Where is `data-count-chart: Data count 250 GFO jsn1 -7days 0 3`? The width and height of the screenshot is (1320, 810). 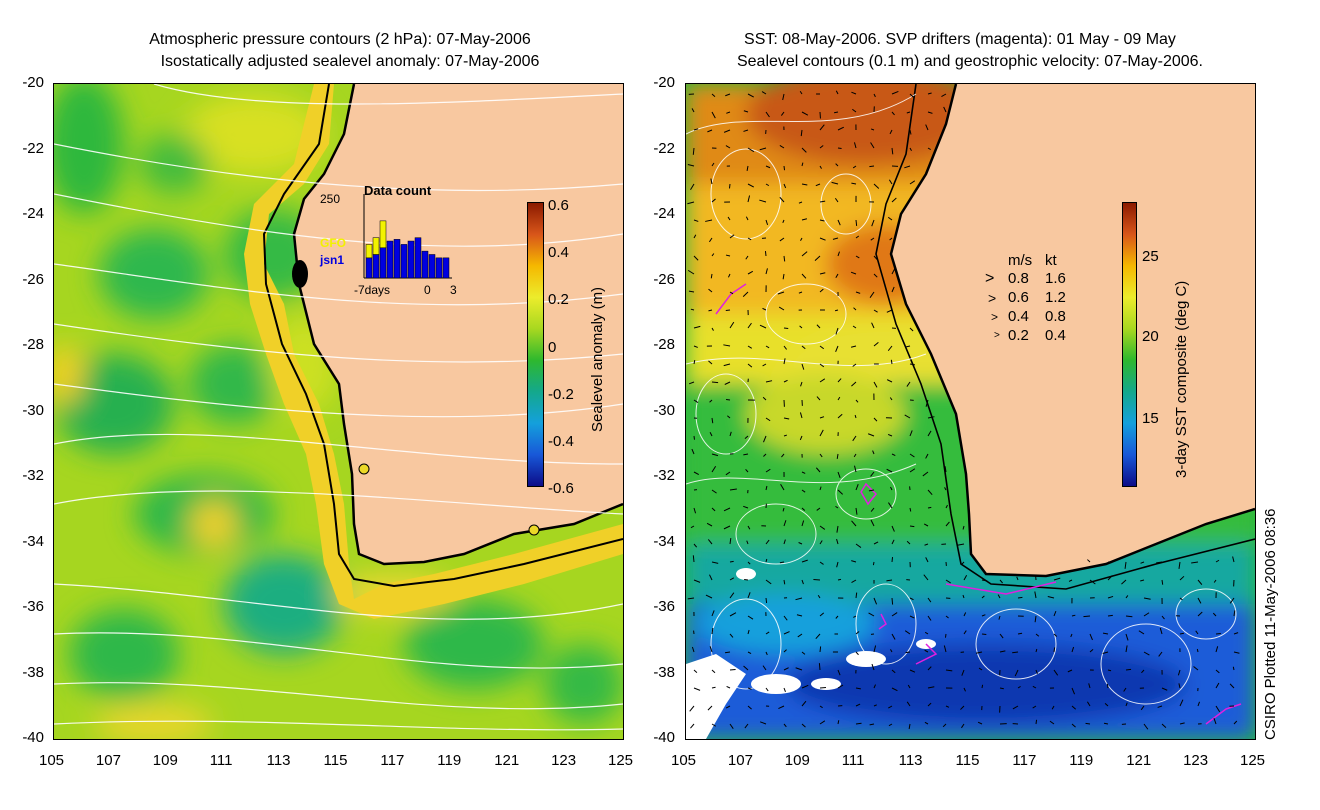 data-count-chart: Data count 250 GFO jsn1 -7days 0 3 is located at coordinates (388, 240).